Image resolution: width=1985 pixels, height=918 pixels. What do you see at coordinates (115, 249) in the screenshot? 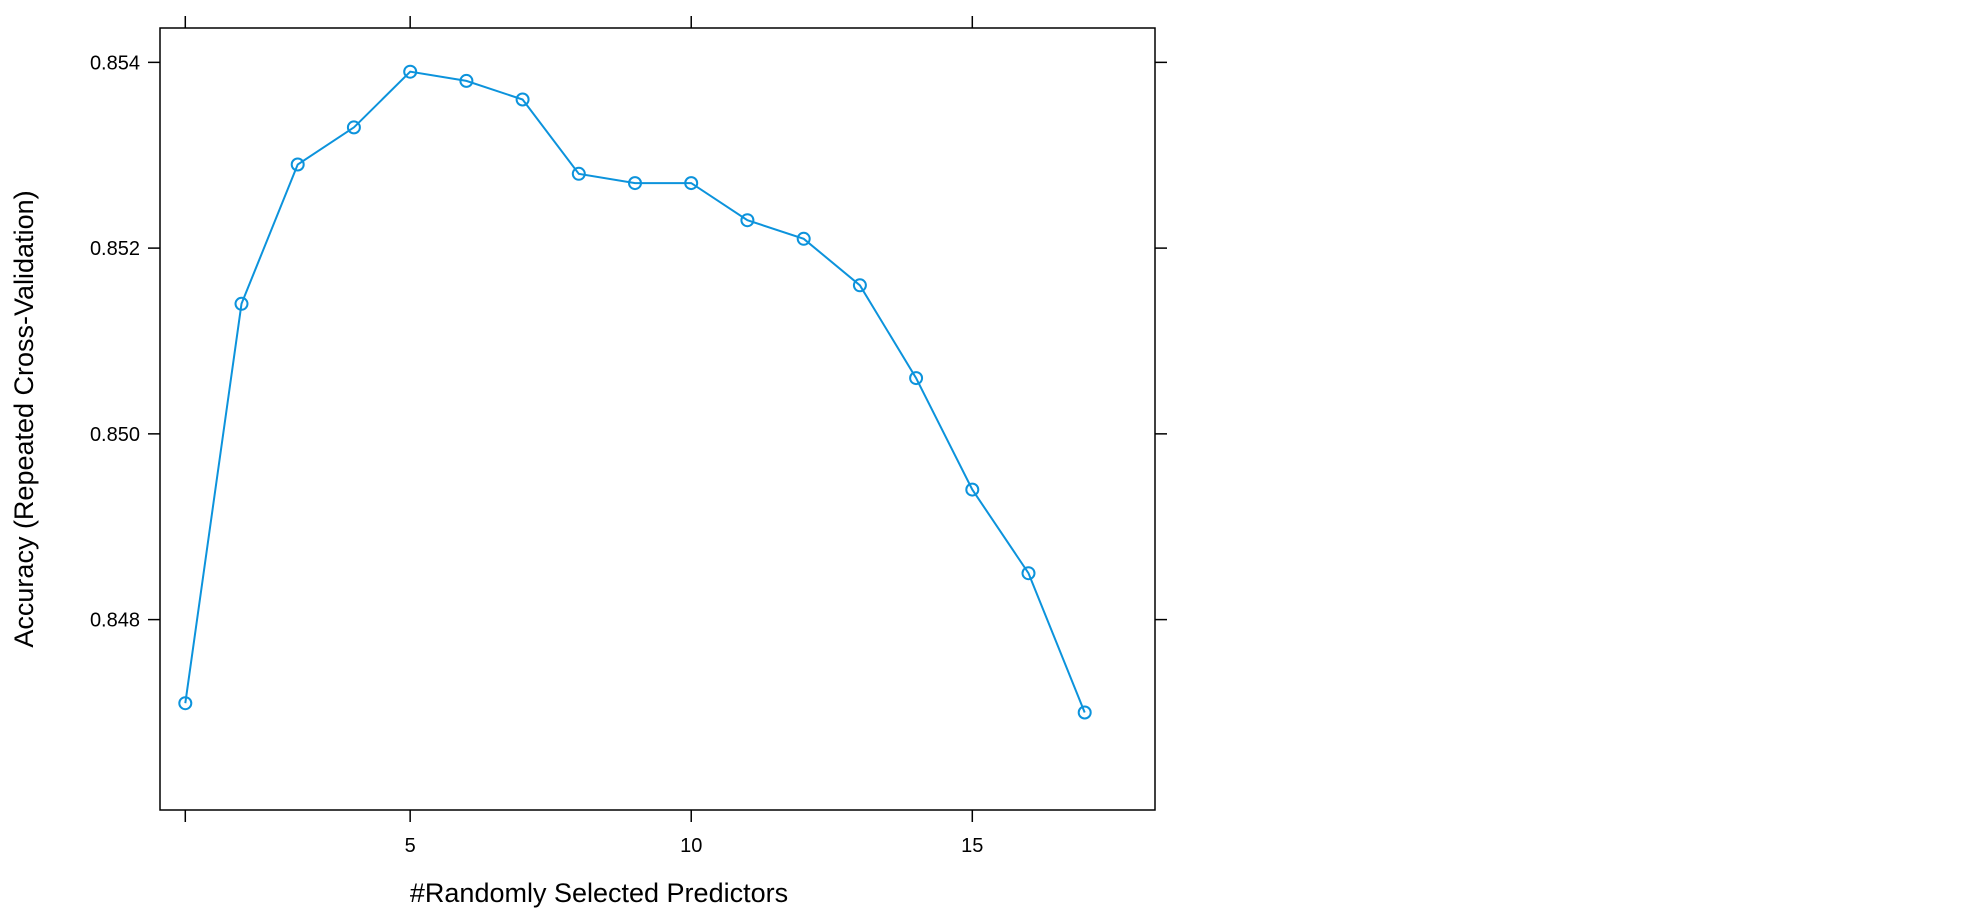
I see `y-tick-label: 0.852` at bounding box center [115, 249].